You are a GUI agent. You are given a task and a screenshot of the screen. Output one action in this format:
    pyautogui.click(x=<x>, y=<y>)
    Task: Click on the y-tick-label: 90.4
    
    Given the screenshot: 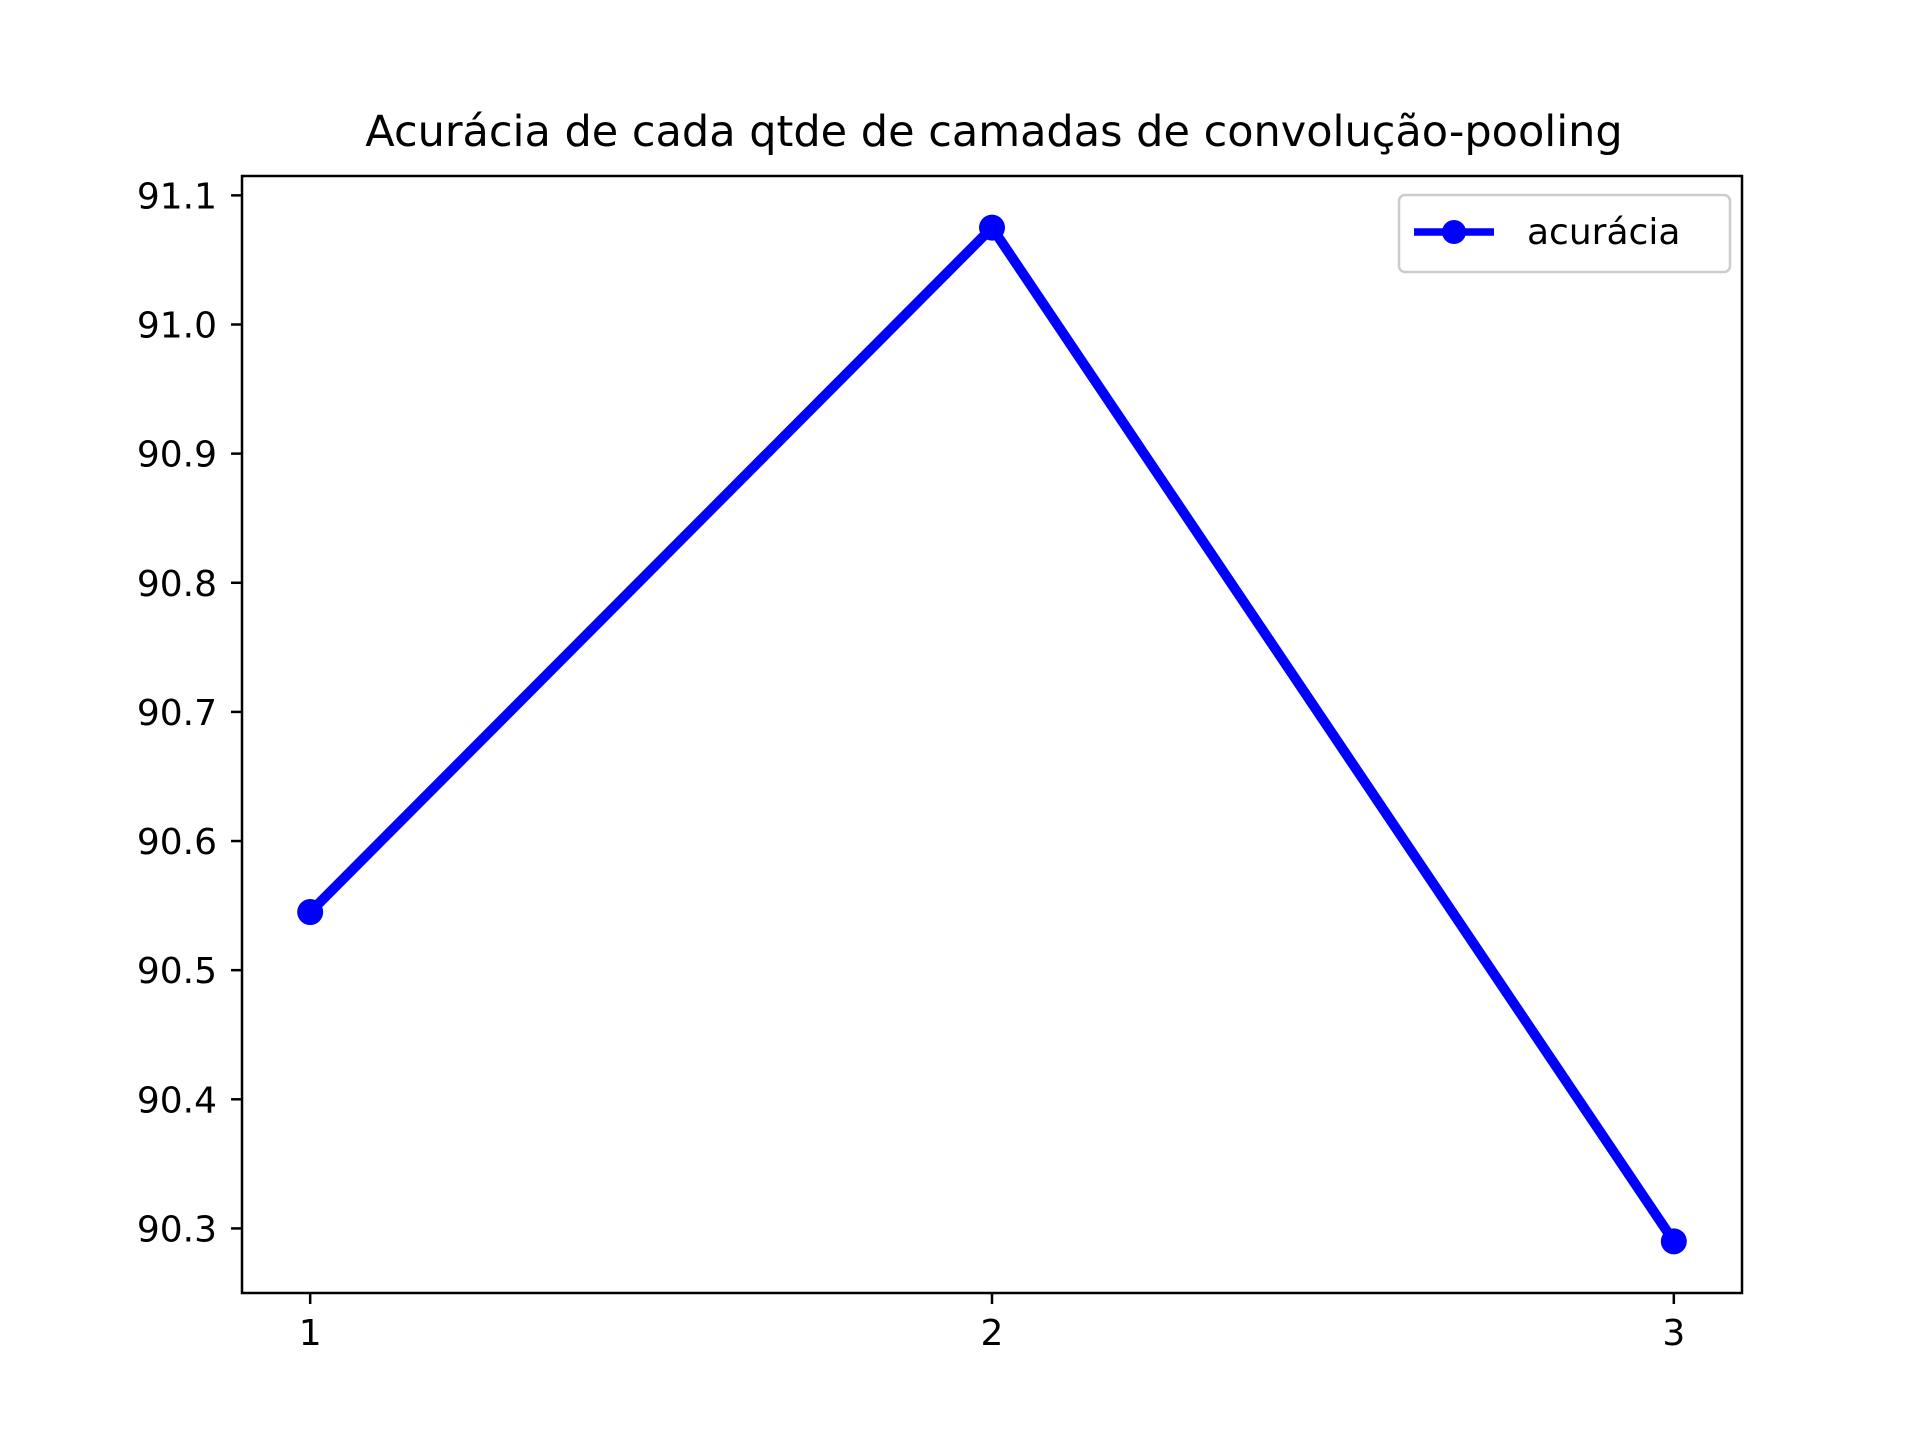 What is the action you would take?
    pyautogui.click(x=177, y=1100)
    